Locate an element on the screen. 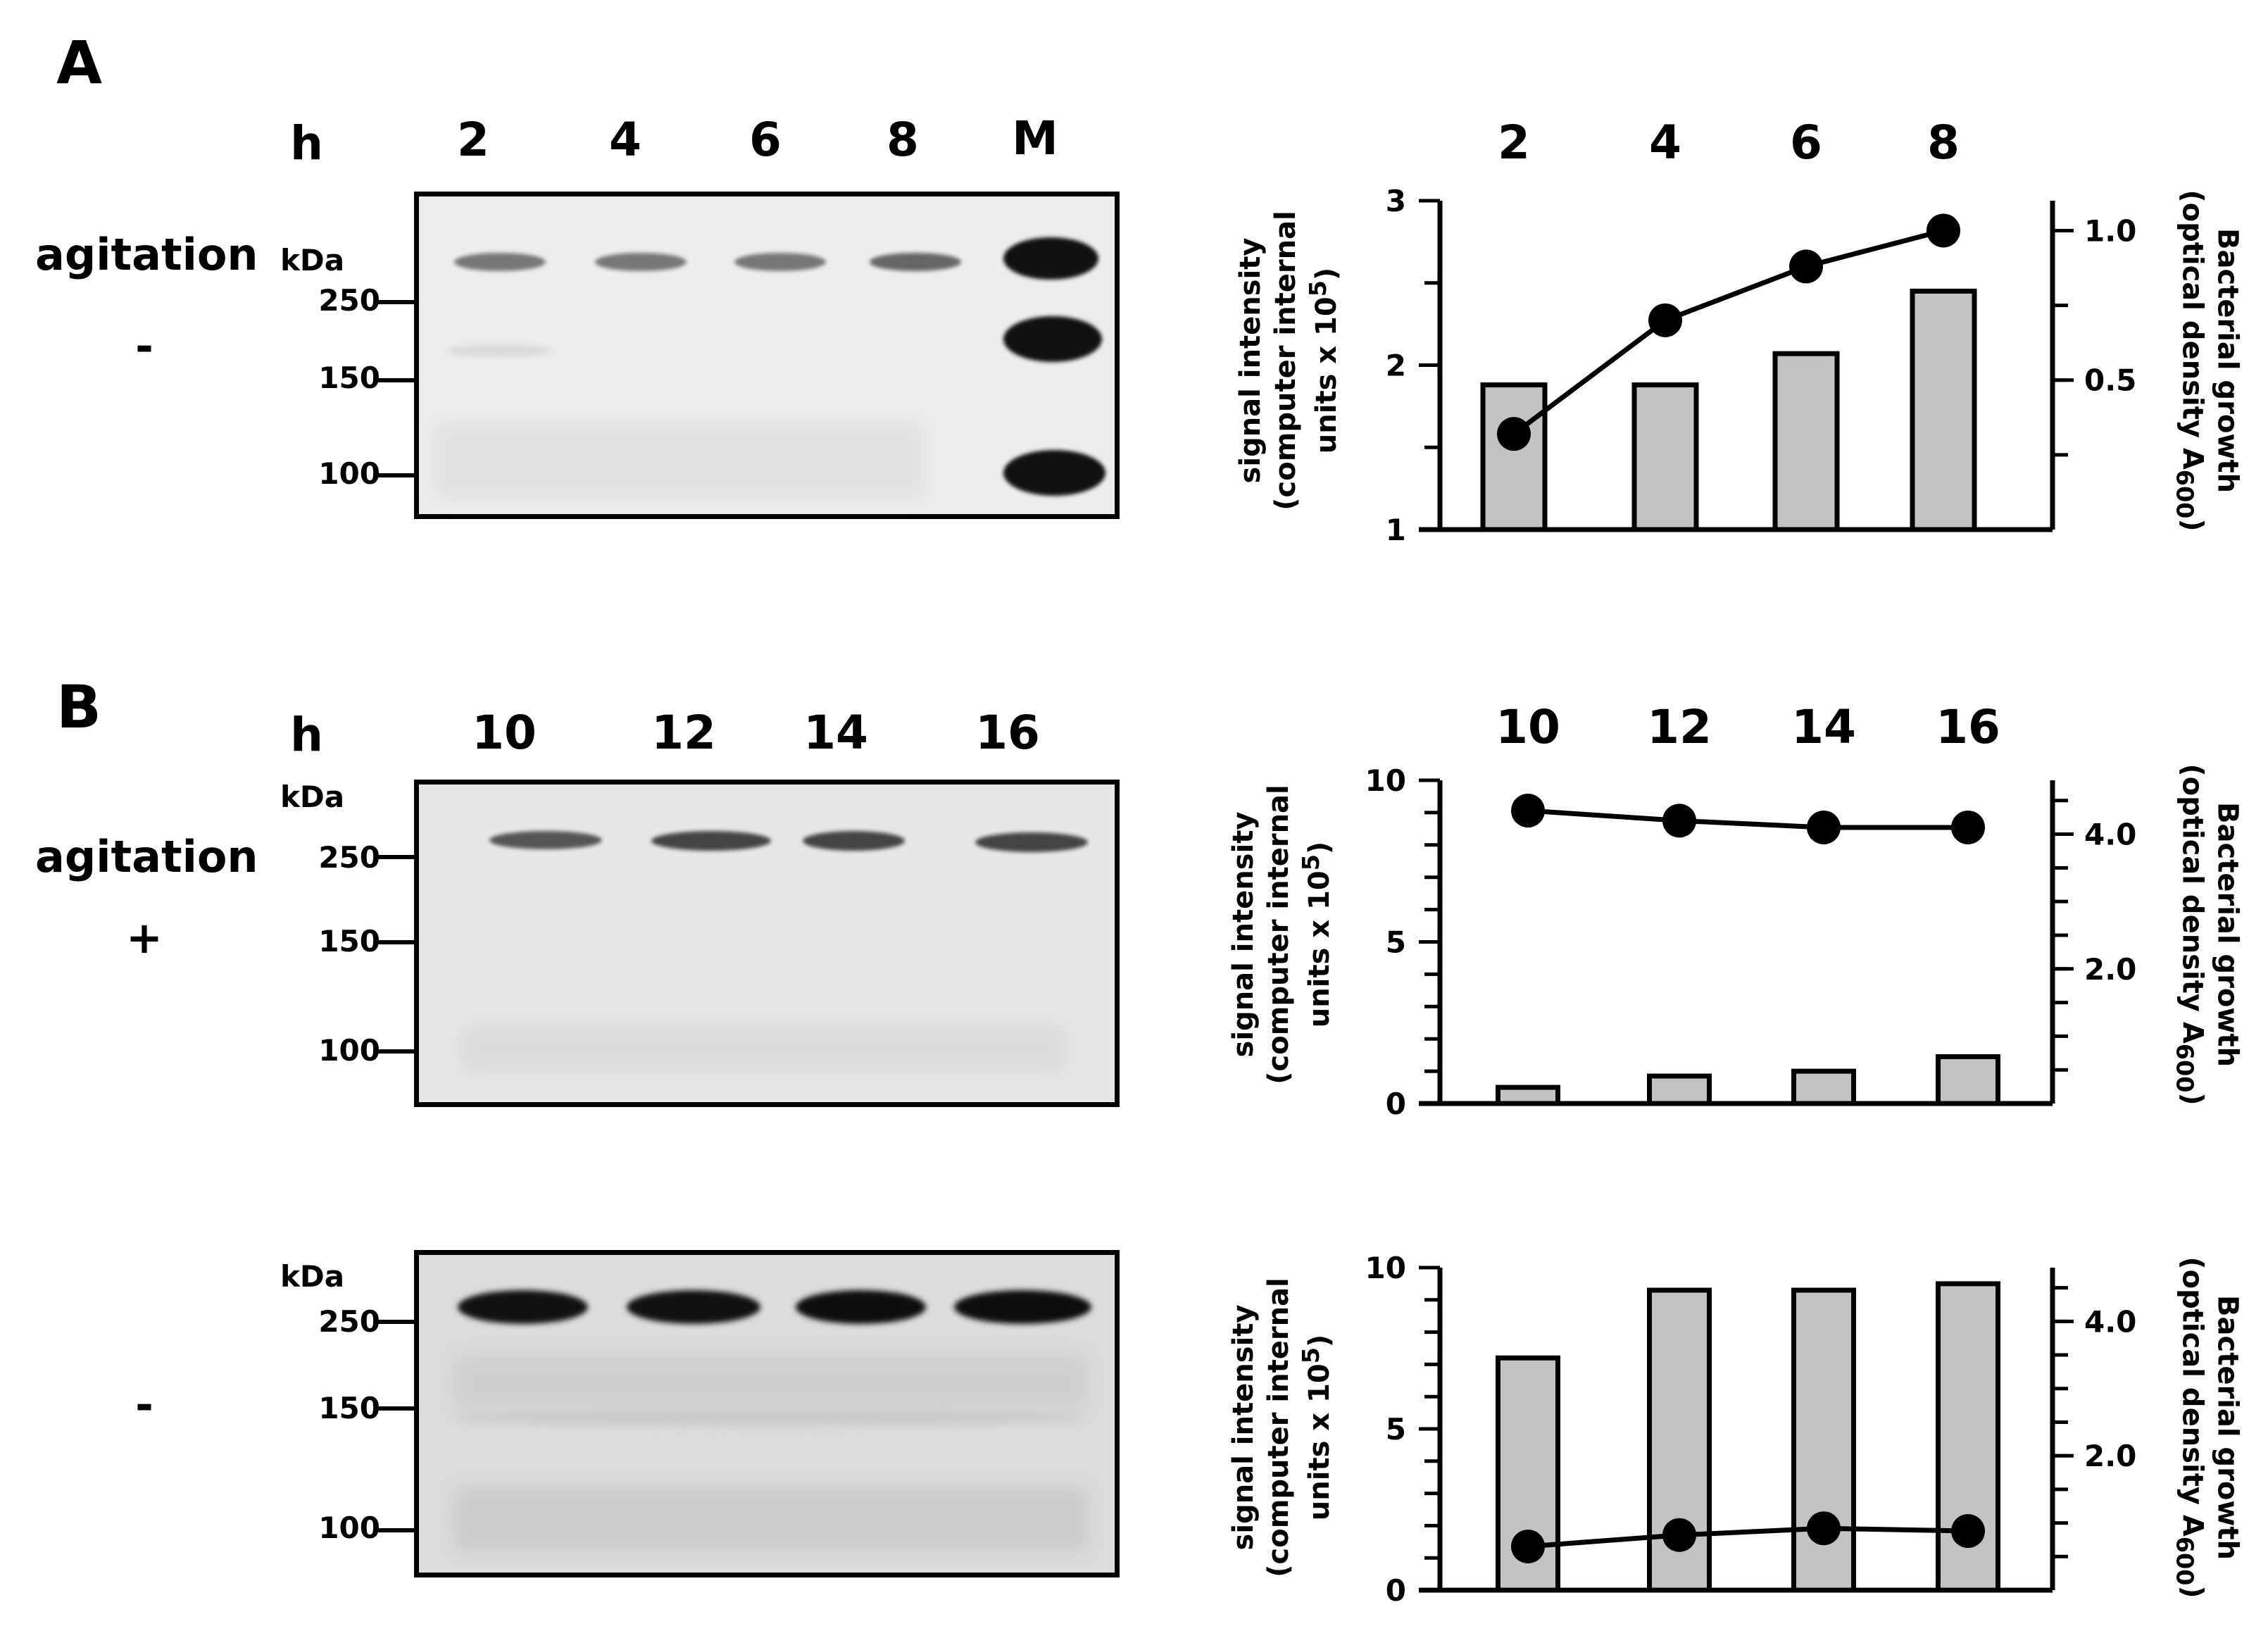  panel-b-lane-14: 14 is located at coordinates (835, 733).